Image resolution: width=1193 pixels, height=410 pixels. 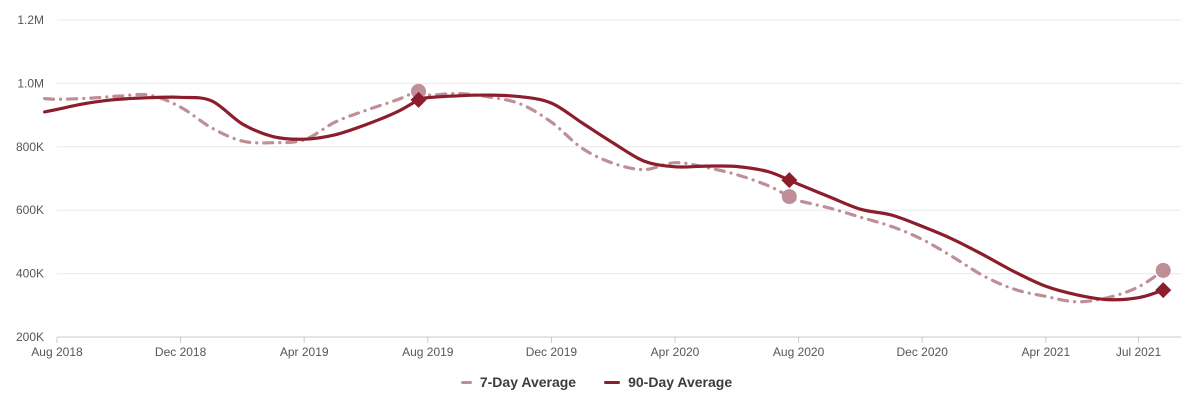 What do you see at coordinates (466, 382) in the screenshot?
I see `7-day-series-swatch` at bounding box center [466, 382].